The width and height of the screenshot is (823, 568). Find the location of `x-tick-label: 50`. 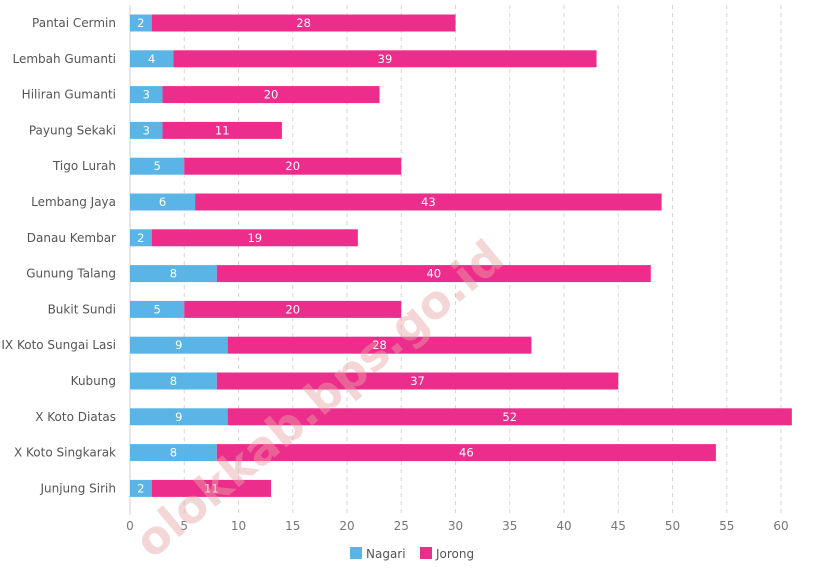

x-tick-label: 50 is located at coordinates (672, 526).